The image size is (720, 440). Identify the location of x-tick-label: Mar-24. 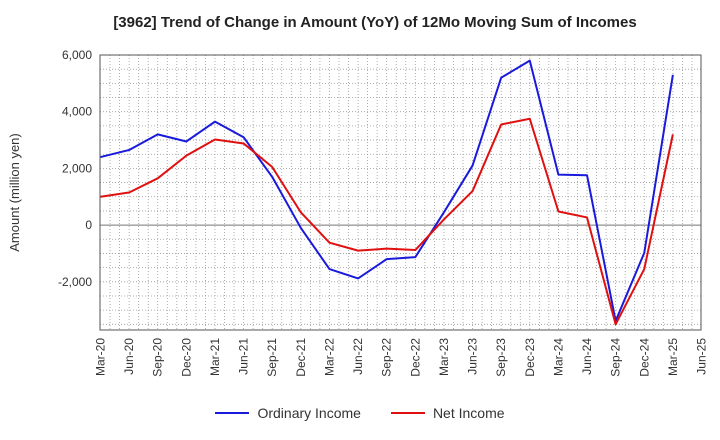
(558, 357).